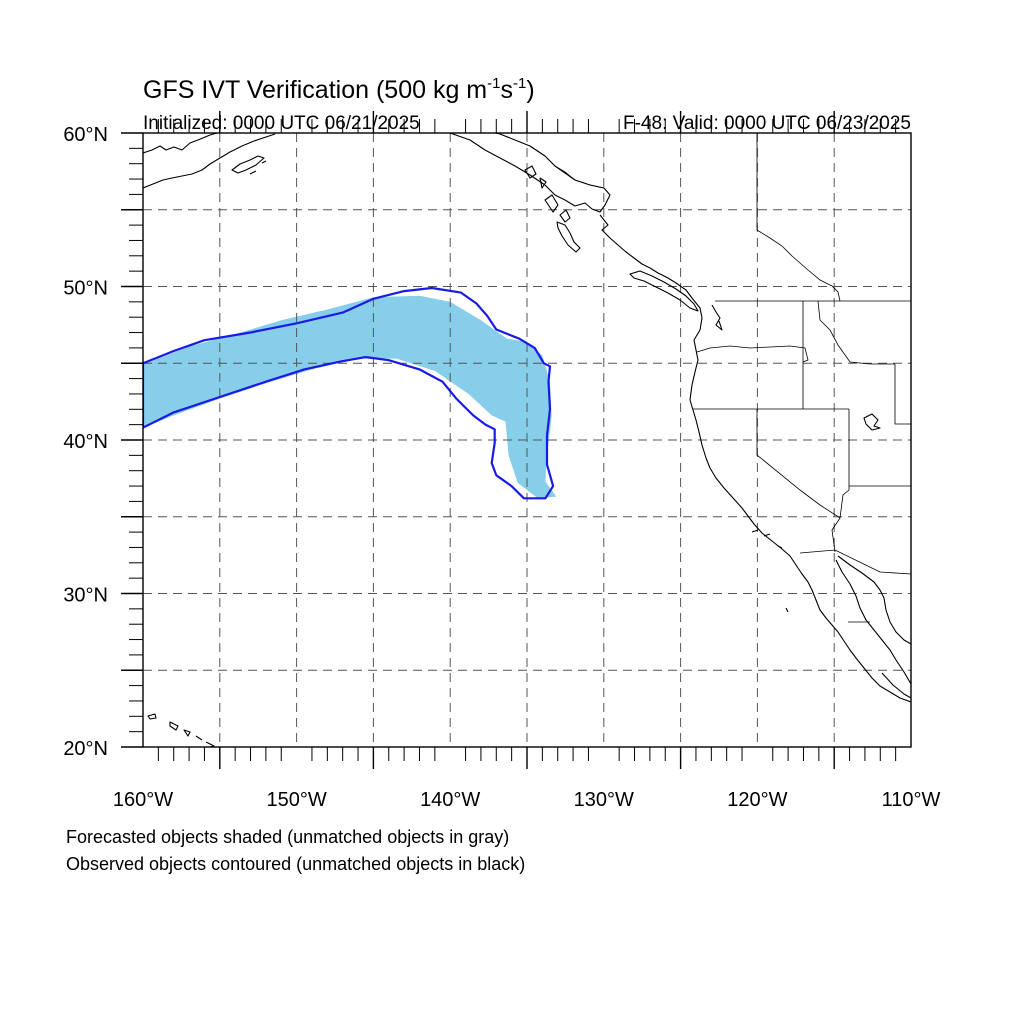 This screenshot has height=1024, width=1024. What do you see at coordinates (911, 800) in the screenshot?
I see `lon-label: 110°W` at bounding box center [911, 800].